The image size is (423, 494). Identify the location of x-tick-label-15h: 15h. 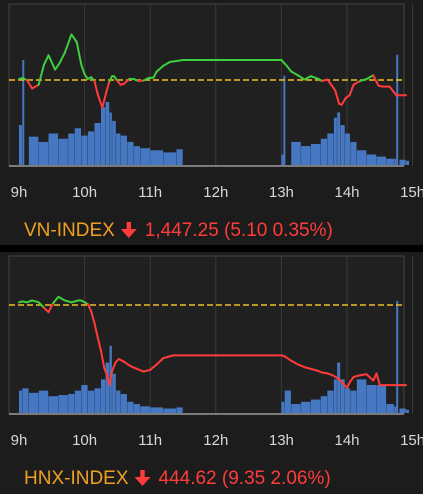
(411, 192).